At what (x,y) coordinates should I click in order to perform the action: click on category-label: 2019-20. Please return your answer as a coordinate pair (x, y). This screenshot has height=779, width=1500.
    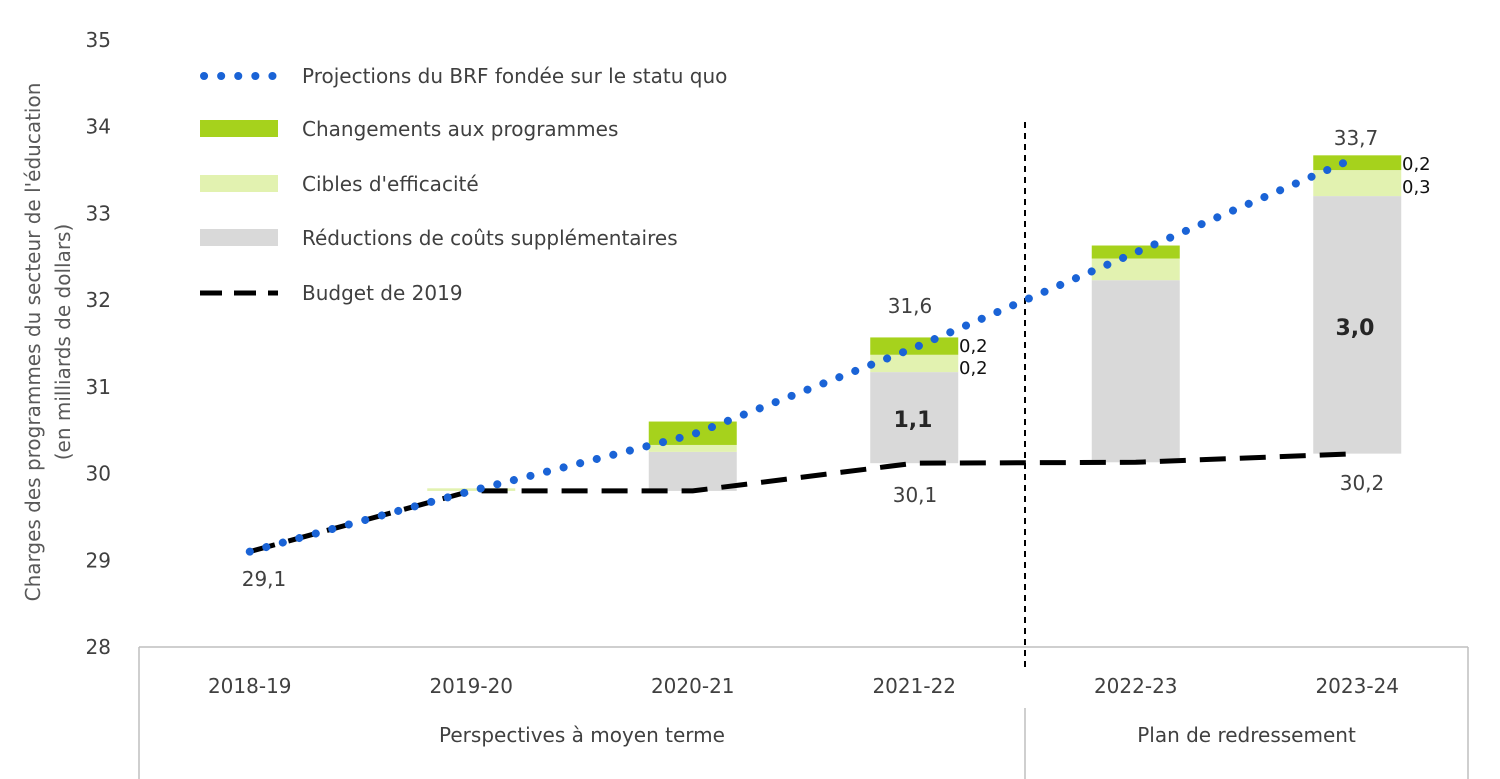
    Looking at the image, I should click on (471, 686).